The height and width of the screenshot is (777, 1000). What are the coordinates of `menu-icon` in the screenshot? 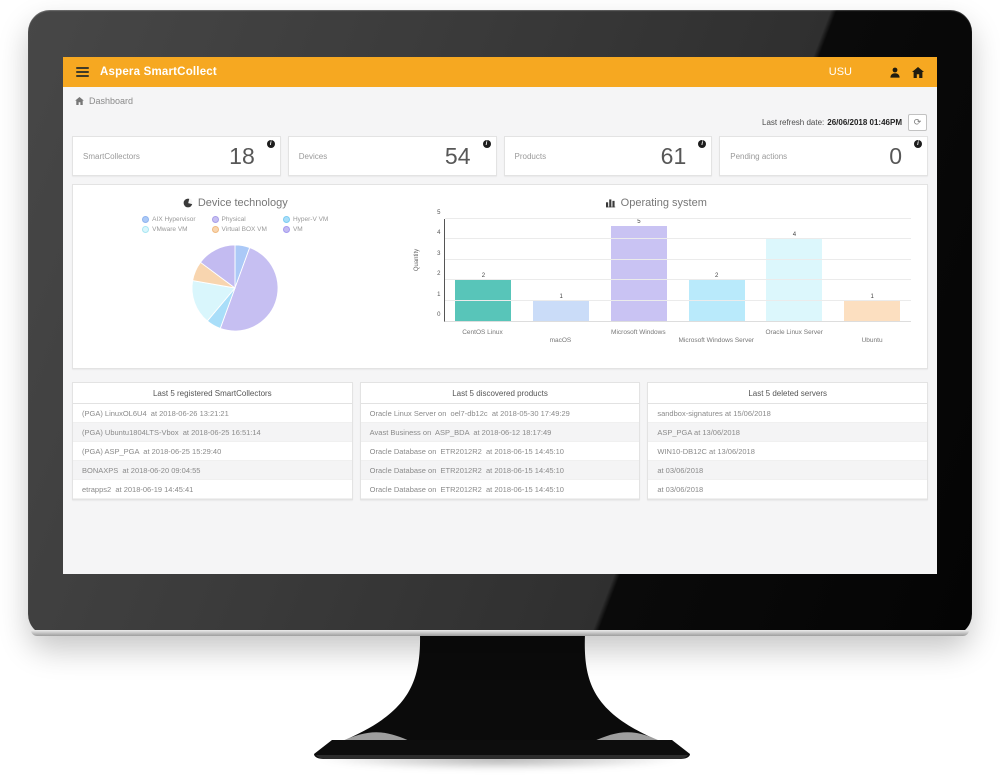 It's located at (82, 72).